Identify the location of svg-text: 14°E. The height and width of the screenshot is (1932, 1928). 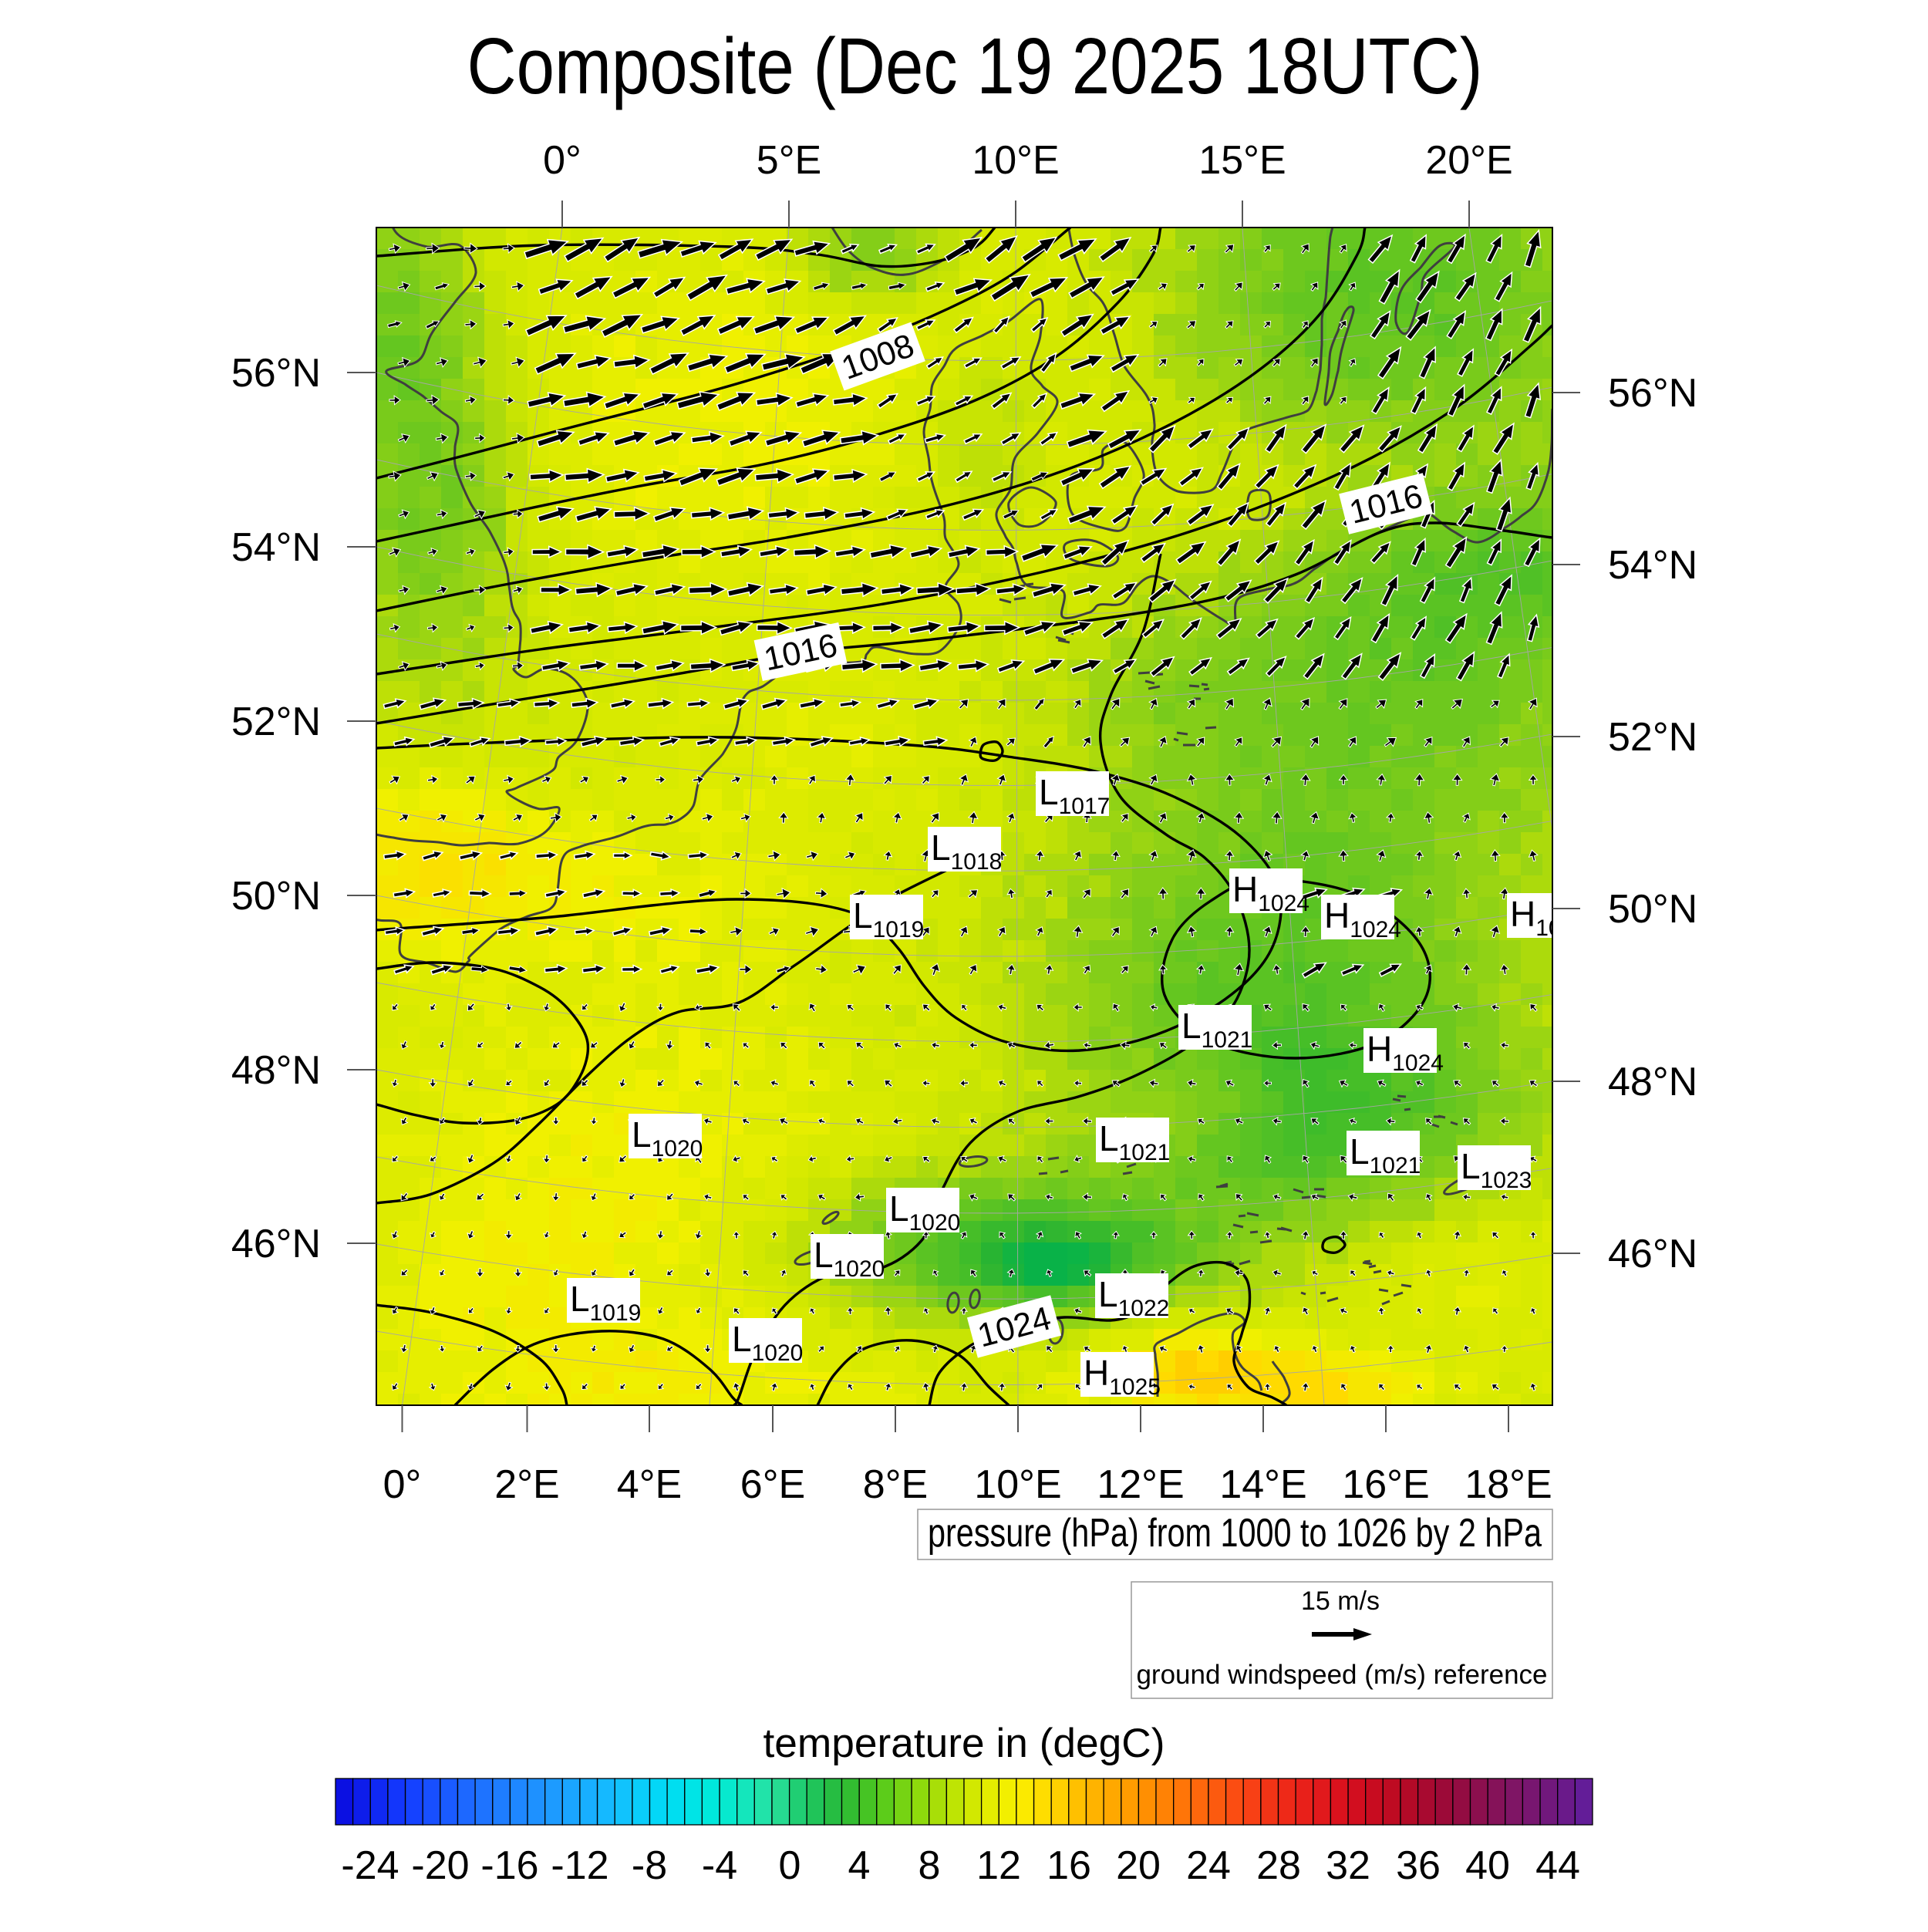
(1263, 1484).